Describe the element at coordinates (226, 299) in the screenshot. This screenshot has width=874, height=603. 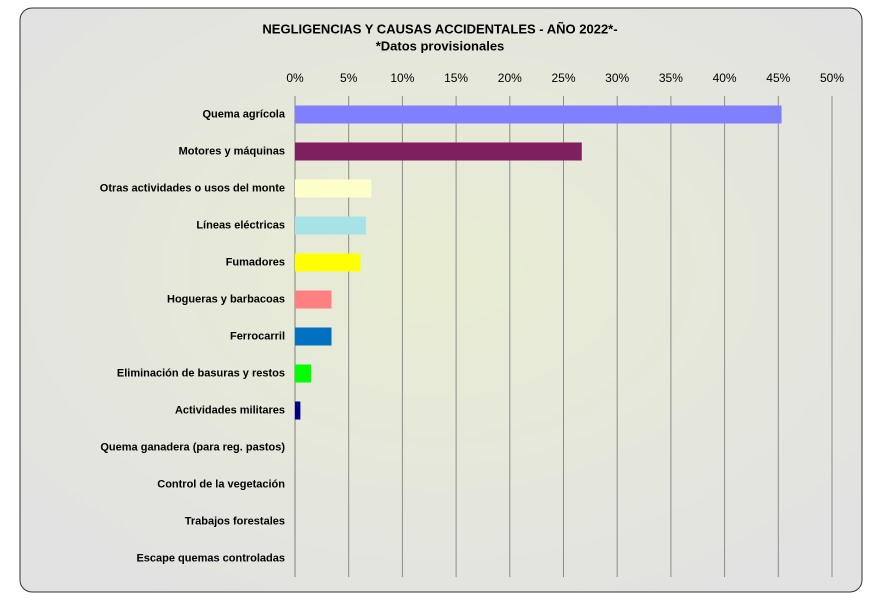
I see `y-tick-label: Hogueras y barbacoas` at that location.